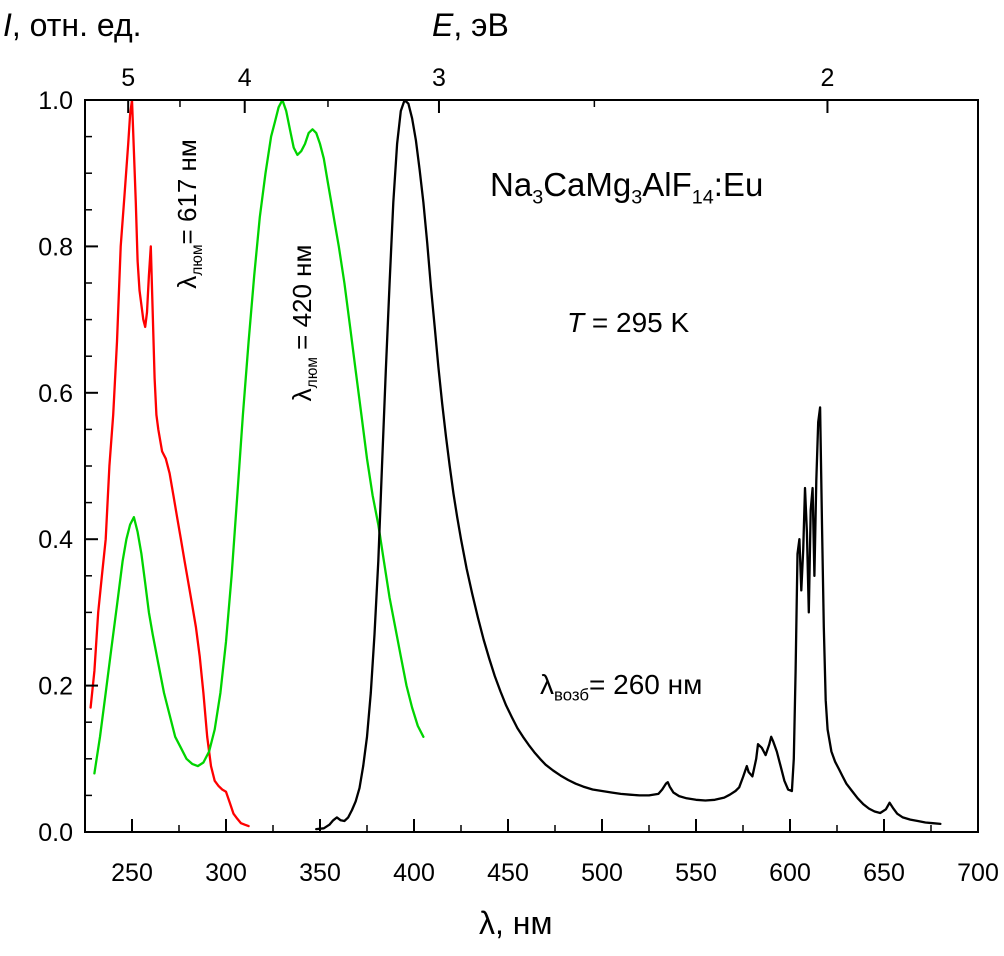 This screenshot has height=956, width=1004. What do you see at coordinates (696, 873) in the screenshot?
I see `x-tick-label: 550` at bounding box center [696, 873].